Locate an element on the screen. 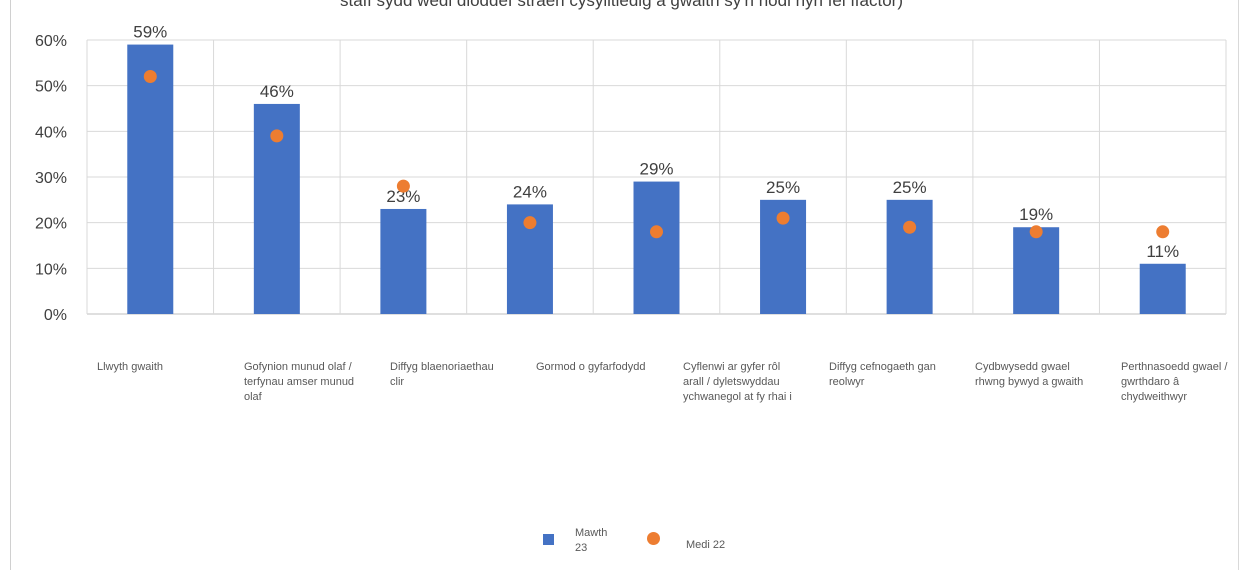  y-tick-label: 30% is located at coordinates (51, 178).